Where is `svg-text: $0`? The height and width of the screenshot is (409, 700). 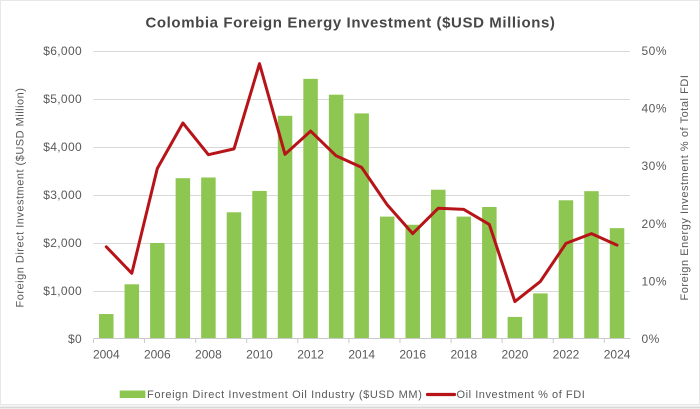 svg-text: $0 is located at coordinates (75, 339).